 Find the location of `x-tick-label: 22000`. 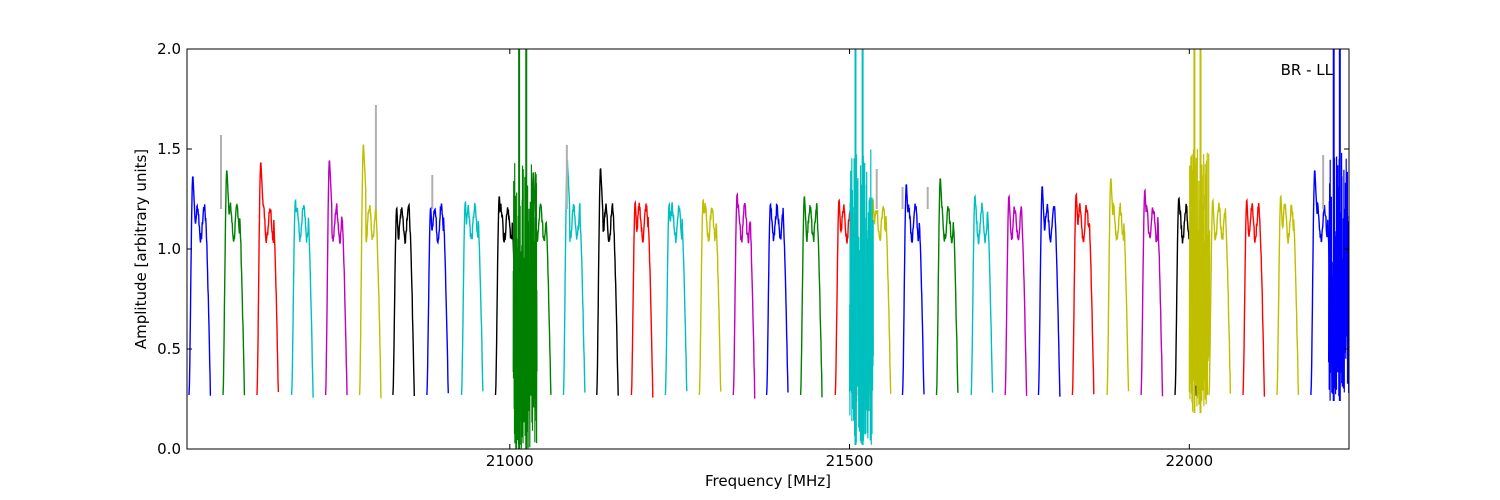

x-tick-label: 22000 is located at coordinates (1189, 461).